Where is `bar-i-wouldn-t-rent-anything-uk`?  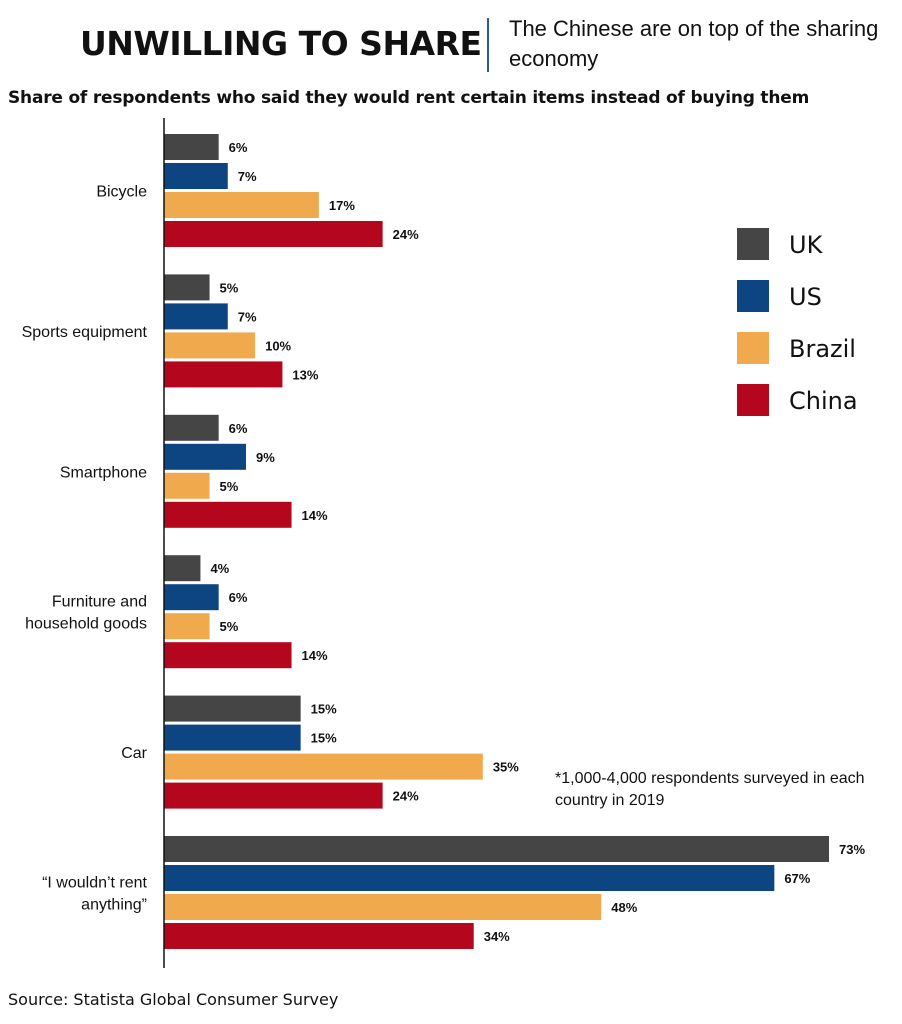
bar-i-wouldn-t-rent-anything-uk is located at coordinates (496, 849).